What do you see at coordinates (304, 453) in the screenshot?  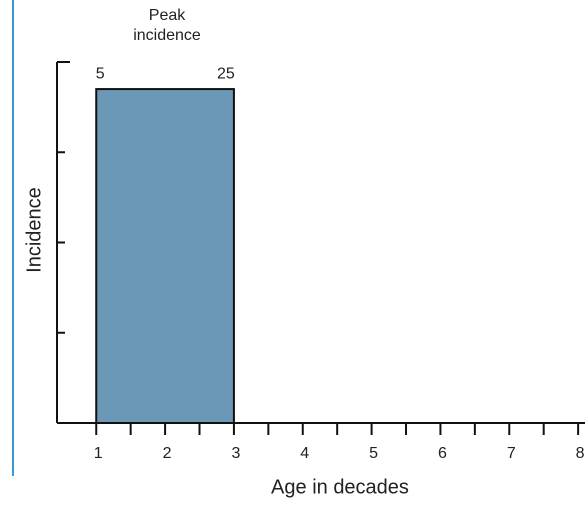 I see `x-tick-label: 4` at bounding box center [304, 453].